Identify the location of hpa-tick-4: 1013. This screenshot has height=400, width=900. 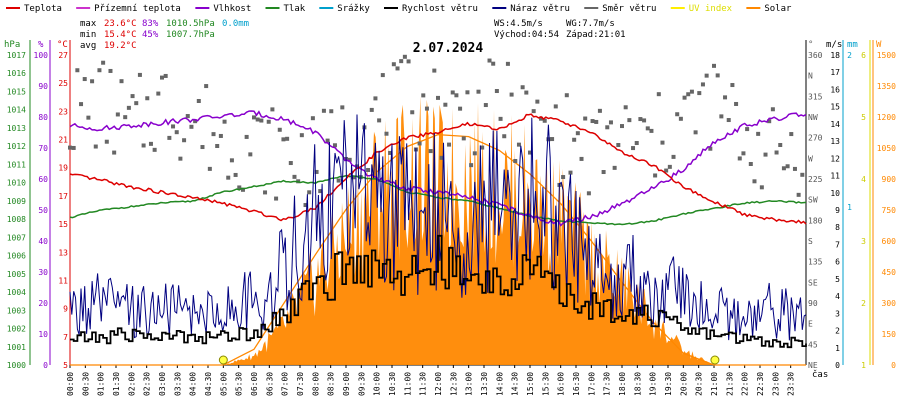
(16, 128).